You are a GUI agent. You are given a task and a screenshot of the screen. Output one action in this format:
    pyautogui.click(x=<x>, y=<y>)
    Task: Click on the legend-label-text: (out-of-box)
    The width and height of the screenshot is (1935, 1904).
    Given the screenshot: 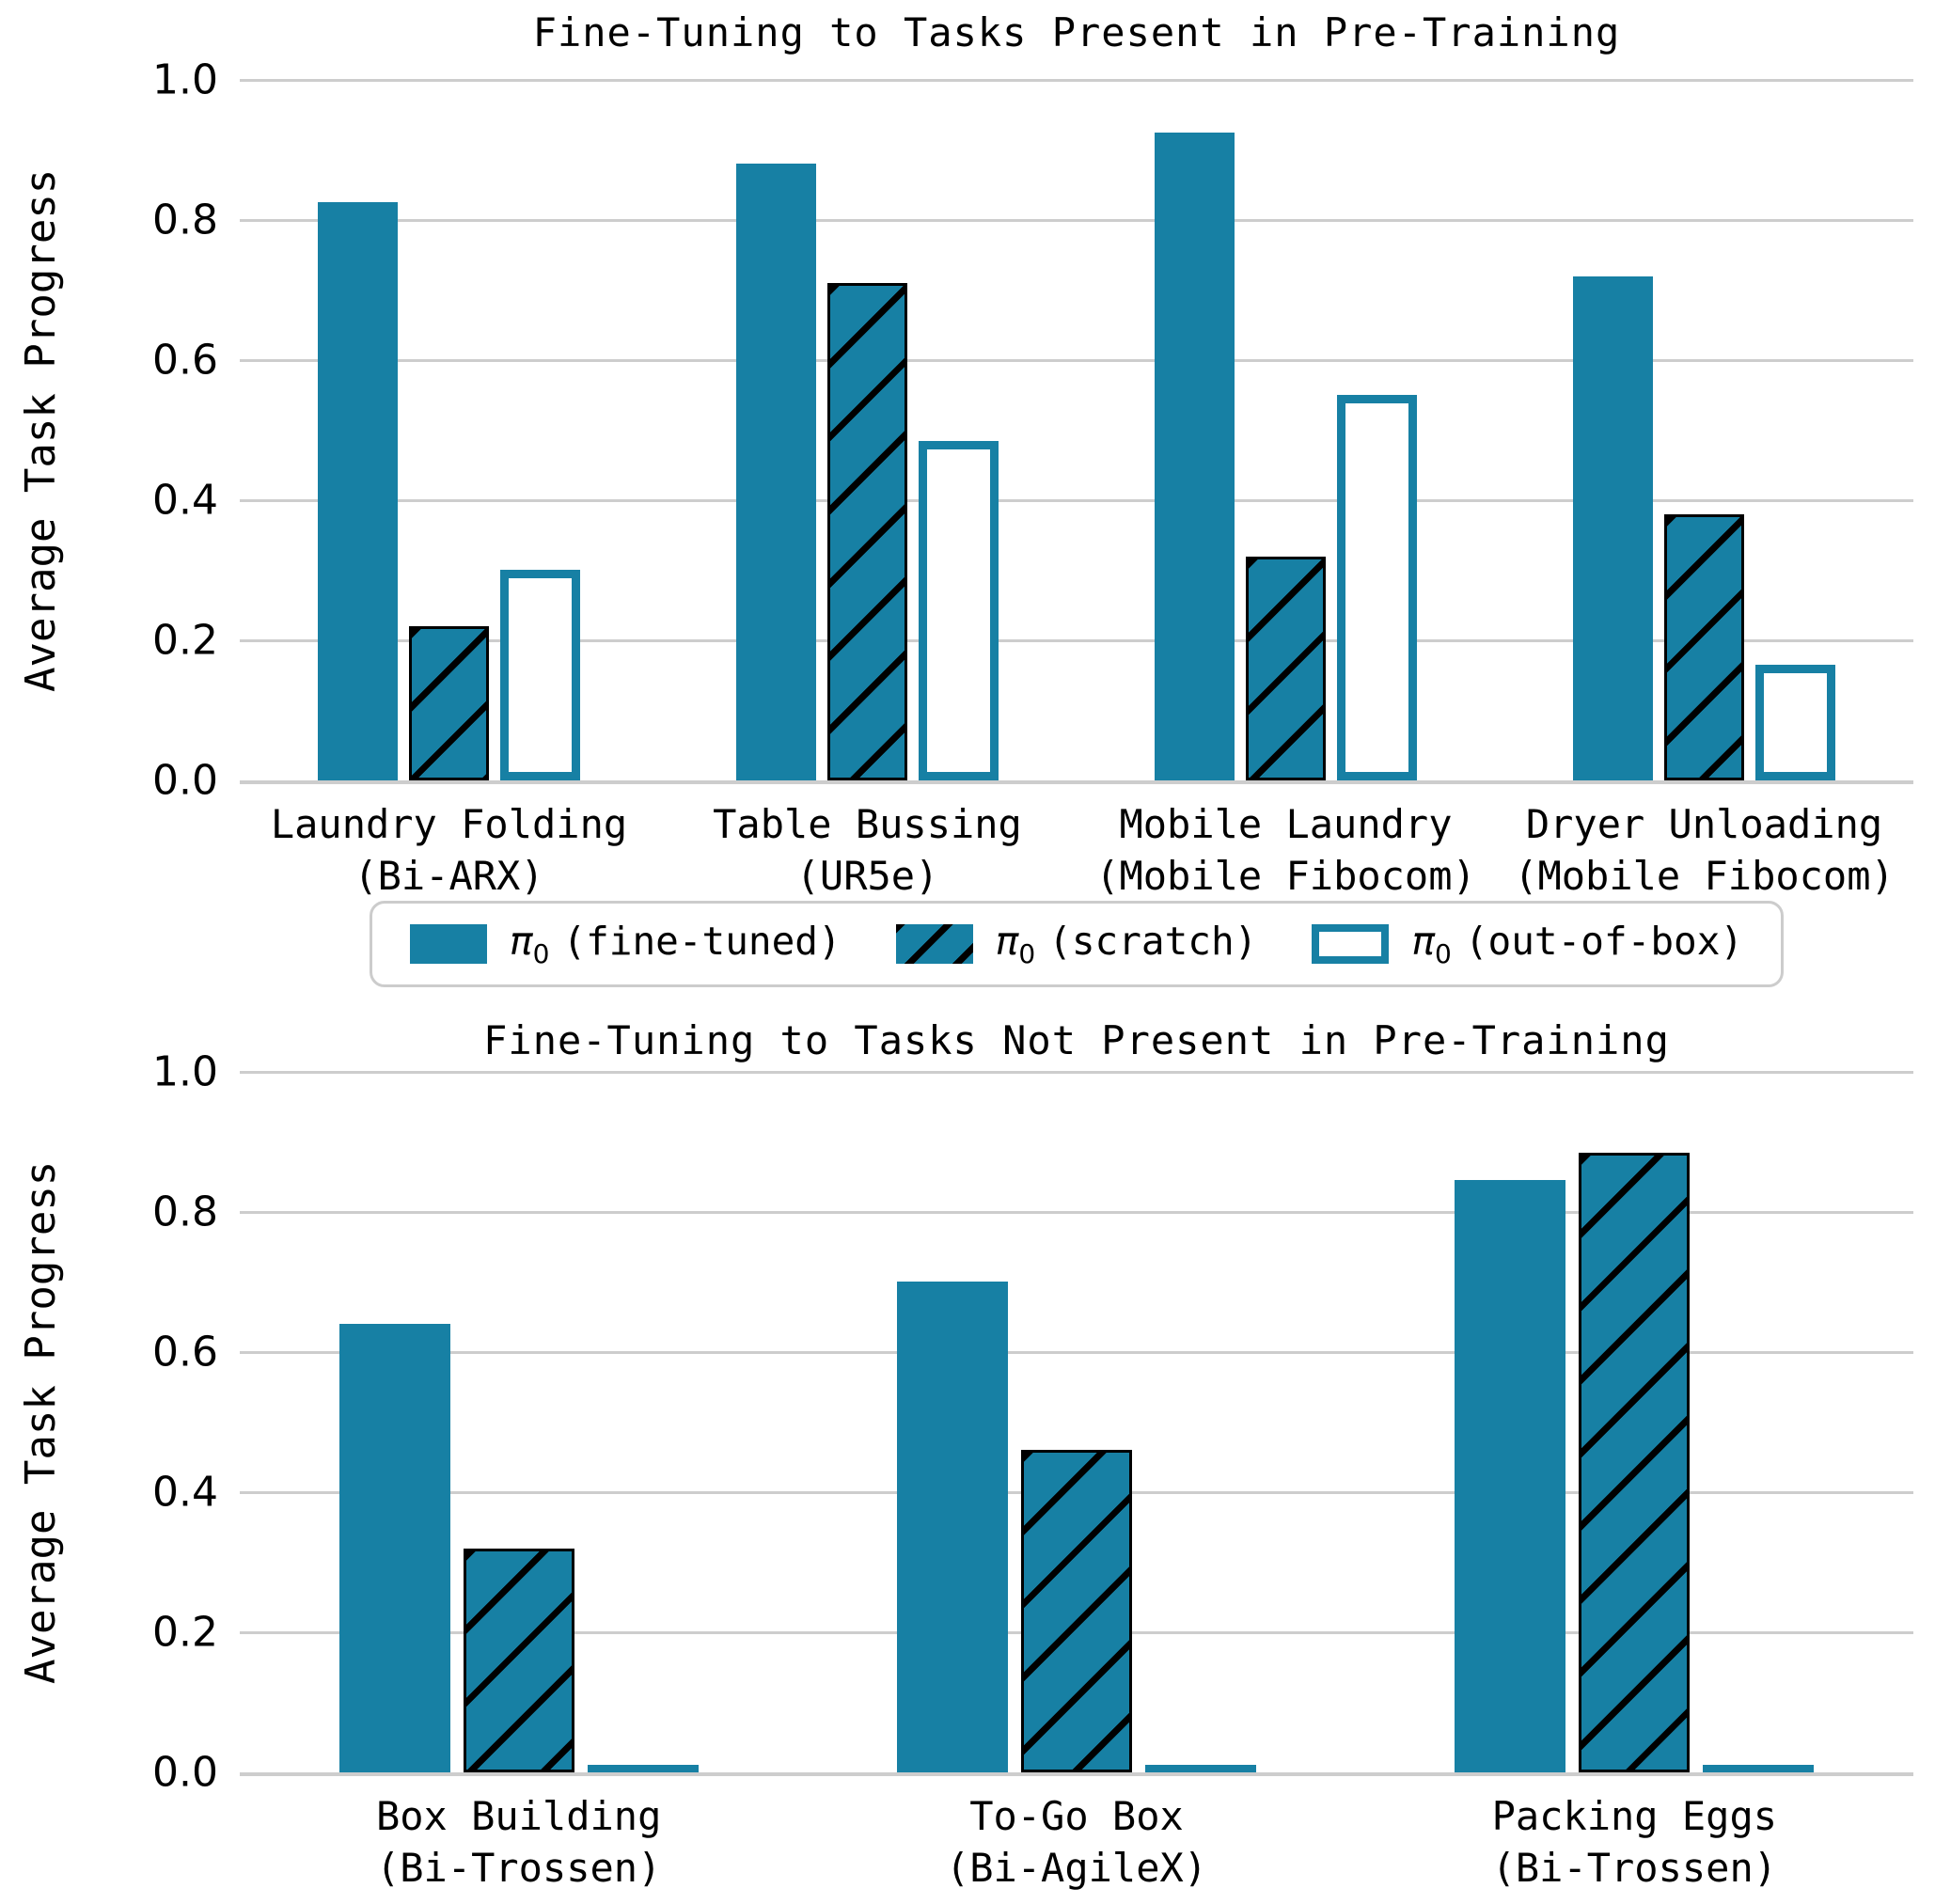 What is the action you would take?
    pyautogui.click(x=1604, y=941)
    